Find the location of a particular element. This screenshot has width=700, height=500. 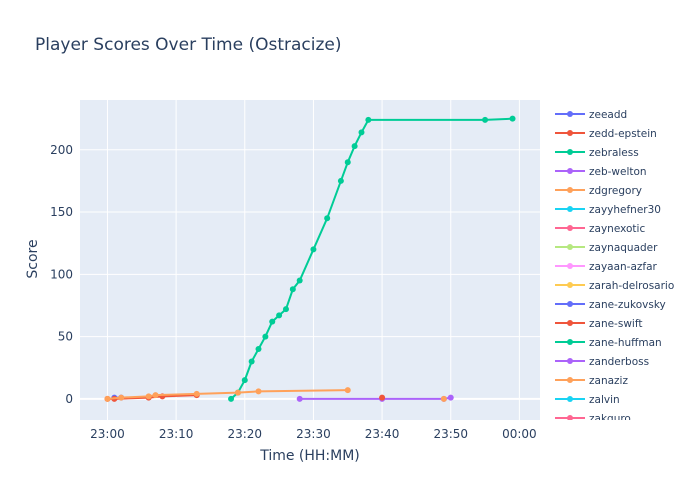

legend-item: zarah-delrosario is located at coordinates (614, 286).